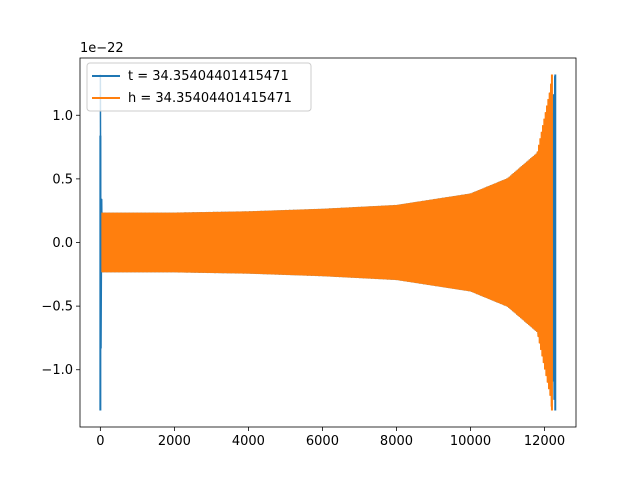 The image size is (640, 480). What do you see at coordinates (100, 441) in the screenshot?
I see `x-tick-label: 0` at bounding box center [100, 441].